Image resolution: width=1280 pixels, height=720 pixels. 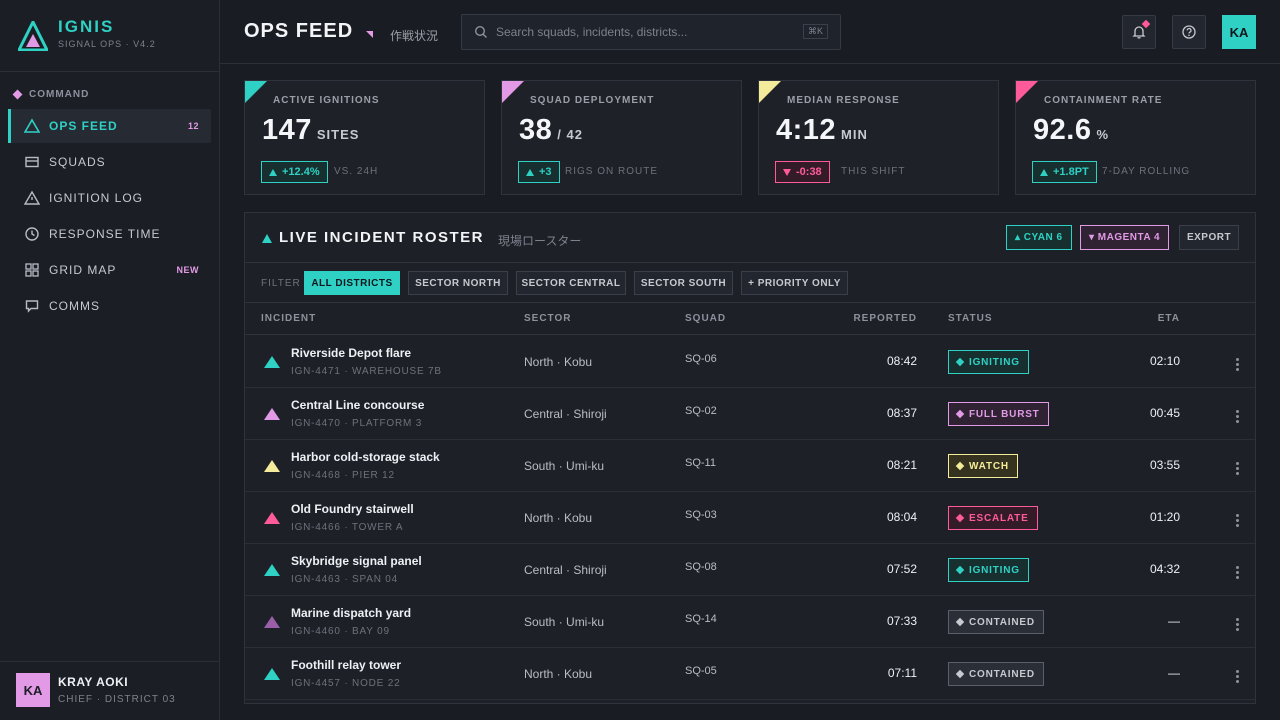 I want to click on bell-icon, so click(x=1139, y=32).